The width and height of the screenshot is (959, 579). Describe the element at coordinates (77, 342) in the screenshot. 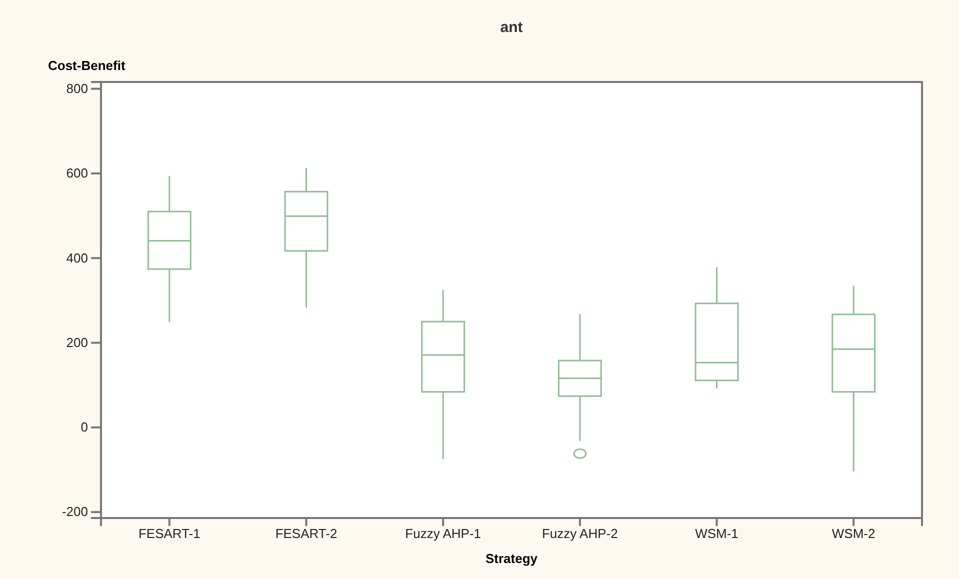

I see `y-tick-label: 200` at that location.